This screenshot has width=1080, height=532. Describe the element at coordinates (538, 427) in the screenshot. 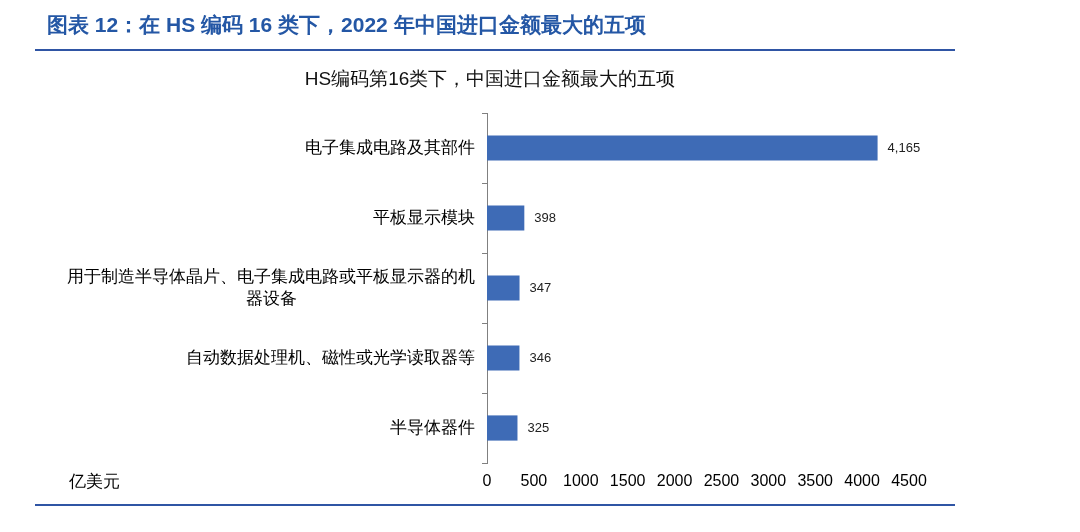

I see `data-label: 325` at that location.